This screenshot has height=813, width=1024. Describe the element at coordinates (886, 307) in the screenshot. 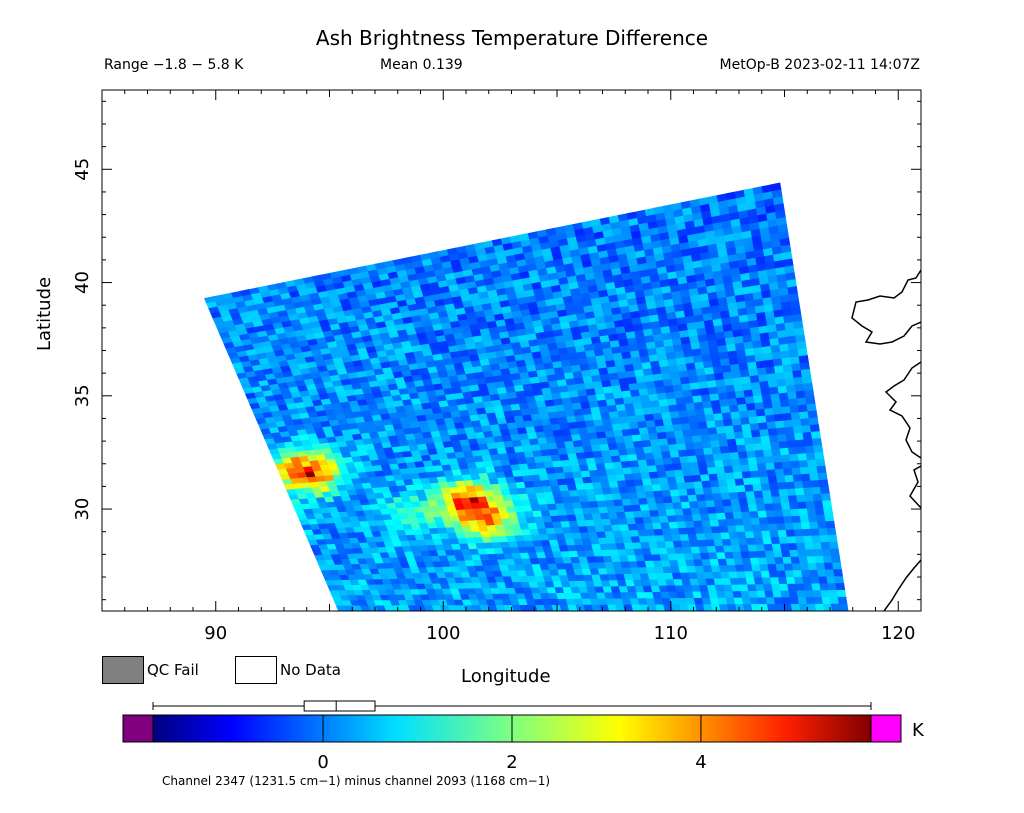

I see `coastline-north` at that location.